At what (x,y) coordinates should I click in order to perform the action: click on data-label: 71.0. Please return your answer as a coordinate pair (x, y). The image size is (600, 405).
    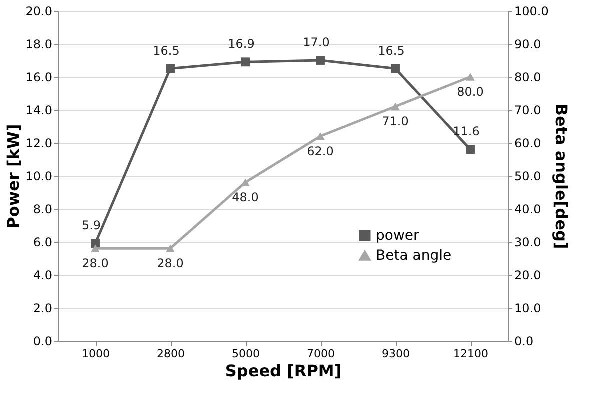
    Looking at the image, I should click on (395, 121).